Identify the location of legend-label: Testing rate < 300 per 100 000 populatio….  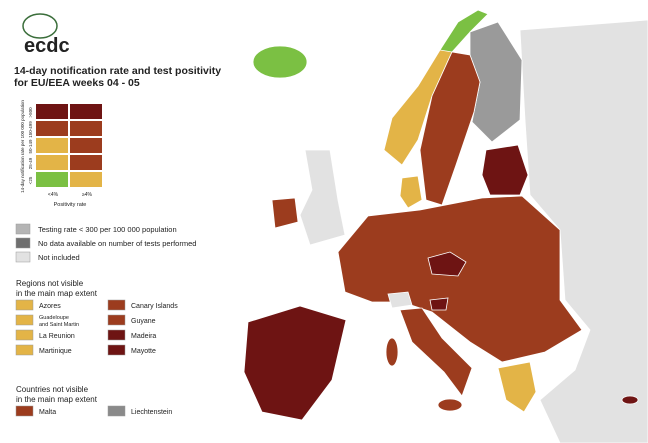
(107, 229).